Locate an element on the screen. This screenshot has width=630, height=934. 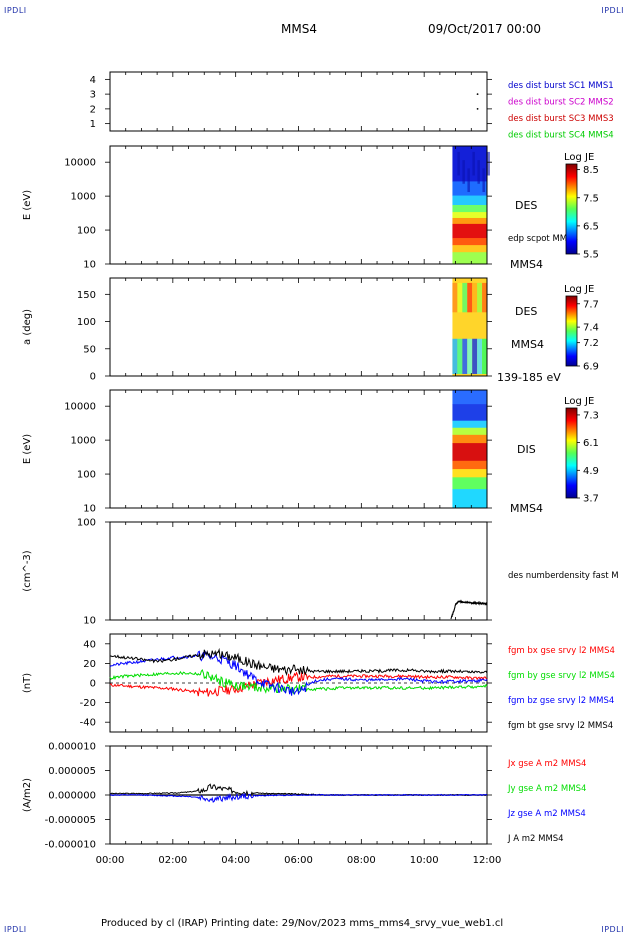
y-axis-label: (nT) is located at coordinates (27, 683).